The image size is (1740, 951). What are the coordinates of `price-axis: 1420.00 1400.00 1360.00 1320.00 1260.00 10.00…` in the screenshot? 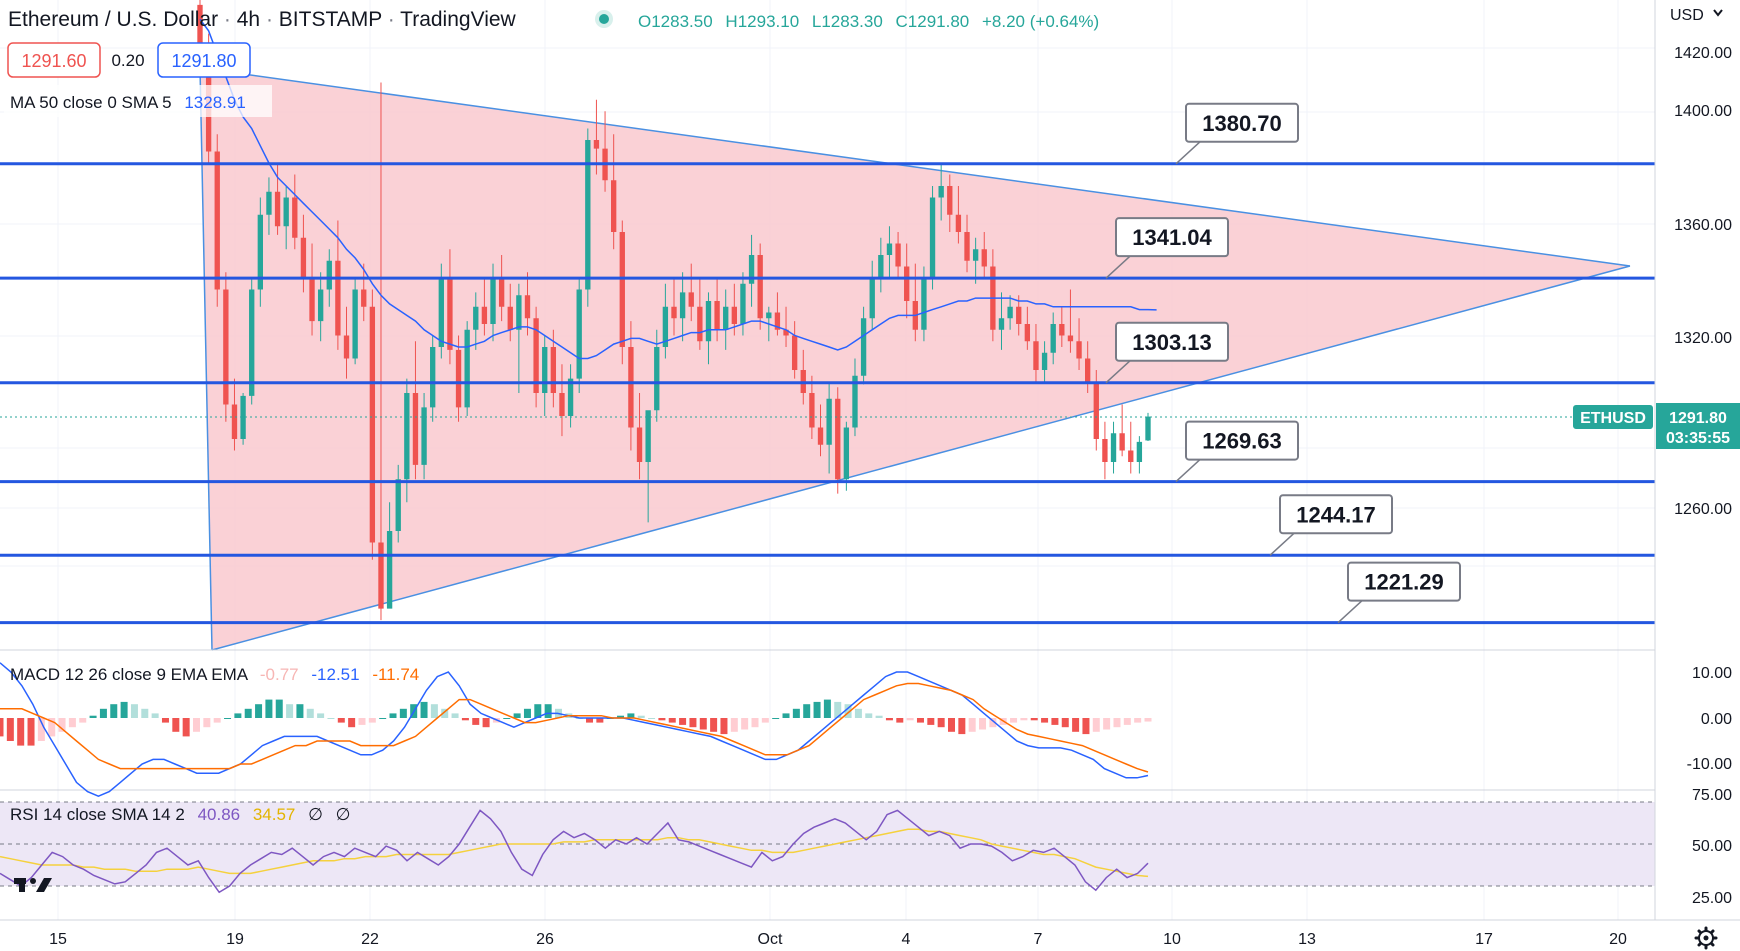 It's located at (1703, 476).